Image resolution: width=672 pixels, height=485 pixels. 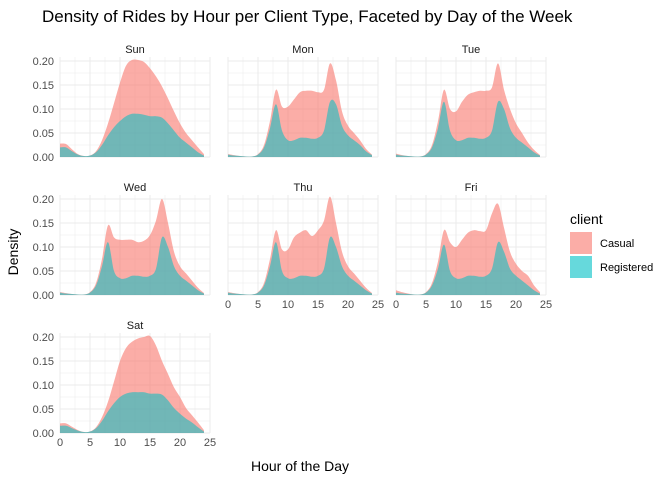 I want to click on facet-wed: Wed 0.00 0.05 0.10 0.15 0.20, so click(x=122, y=242).